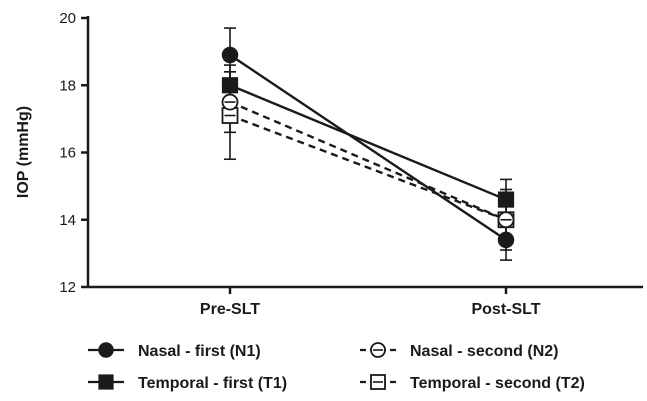 The width and height of the screenshot is (647, 401). Describe the element at coordinates (67, 220) in the screenshot. I see `y-tick-label: 14` at that location.